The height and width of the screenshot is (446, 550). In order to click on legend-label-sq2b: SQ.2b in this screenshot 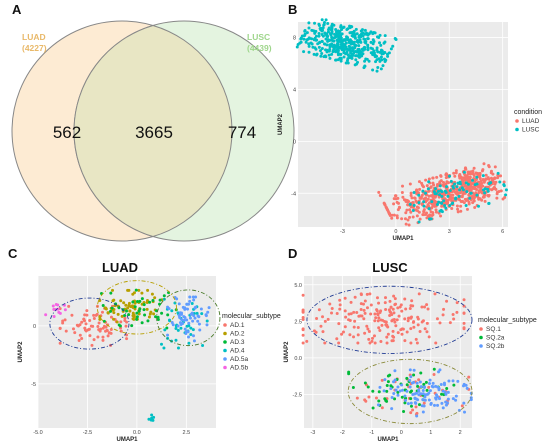, I will do `click(495, 346)`.